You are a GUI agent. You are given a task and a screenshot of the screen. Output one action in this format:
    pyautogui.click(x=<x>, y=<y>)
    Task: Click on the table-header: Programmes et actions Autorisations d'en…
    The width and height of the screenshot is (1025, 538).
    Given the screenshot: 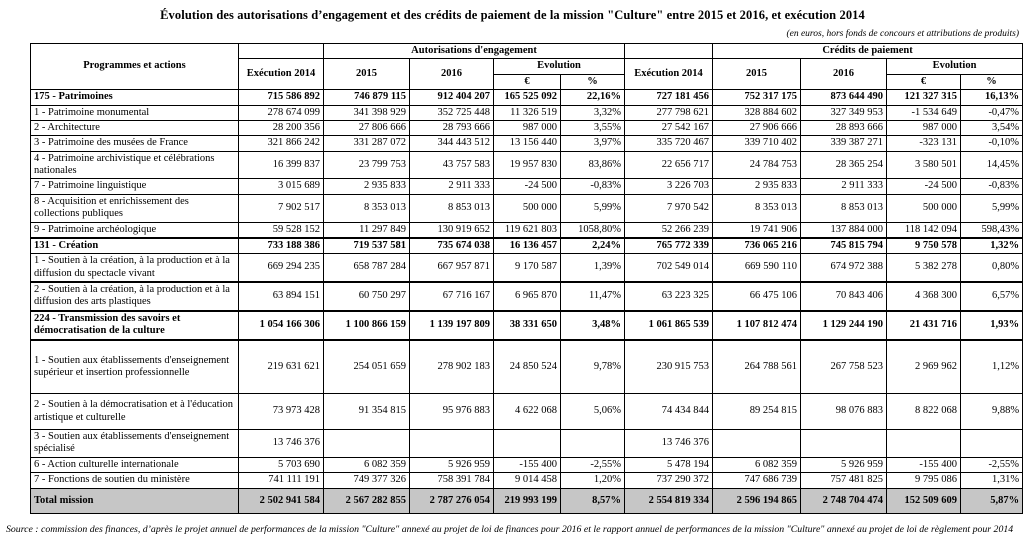 What is the action you would take?
    pyautogui.click(x=527, y=66)
    